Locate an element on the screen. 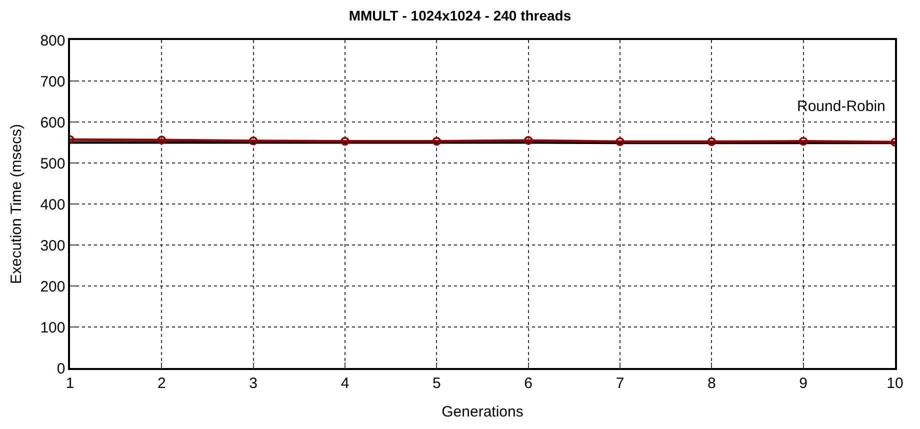  x-tick-label: 7 is located at coordinates (620, 383).